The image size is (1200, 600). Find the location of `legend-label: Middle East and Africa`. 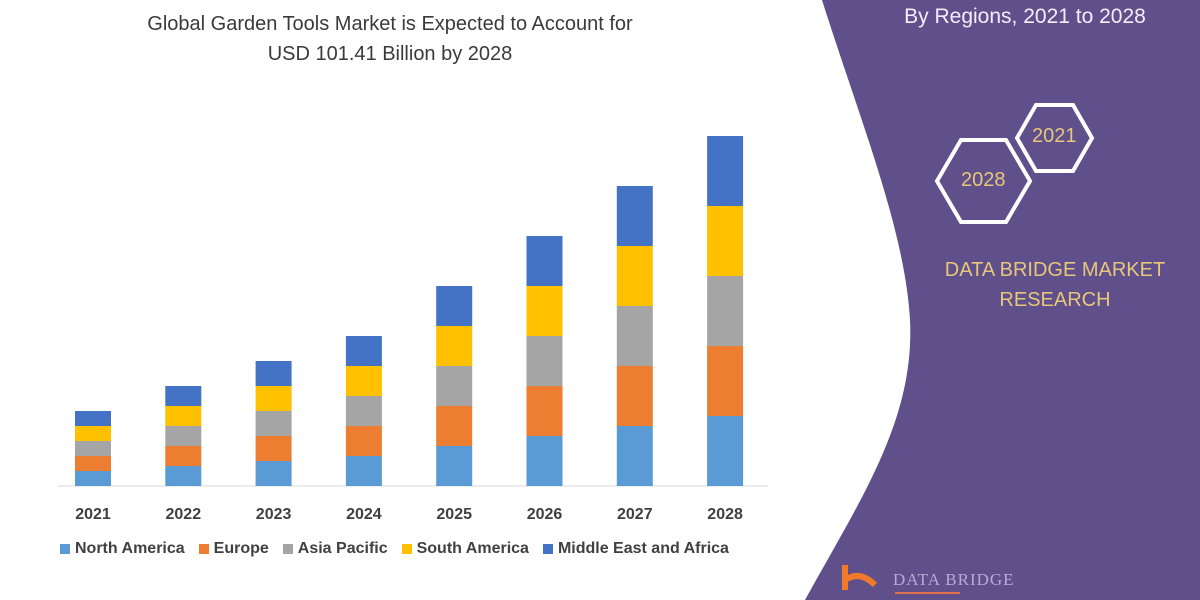

legend-label: Middle East and Africa is located at coordinates (643, 548).